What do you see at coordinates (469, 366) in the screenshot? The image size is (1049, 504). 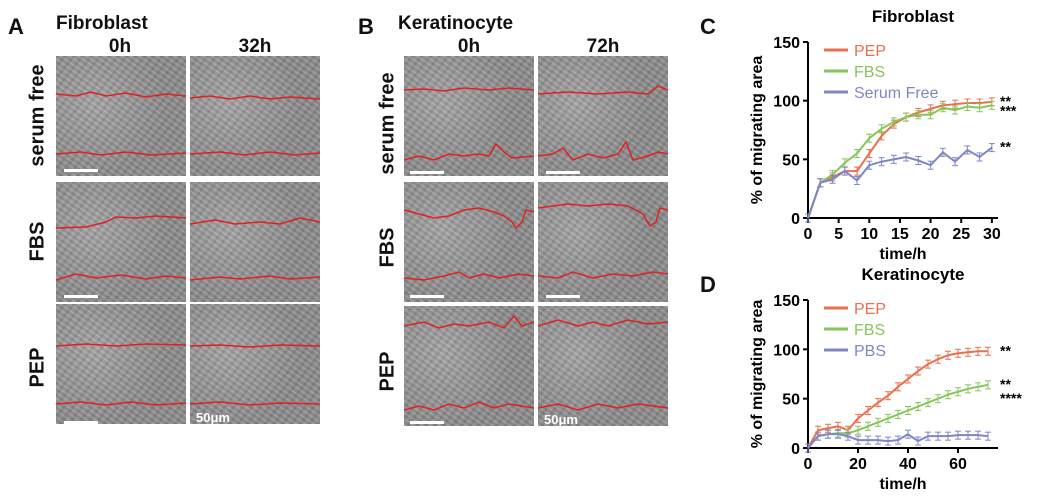 I see `micrograph-b-pep-0h` at bounding box center [469, 366].